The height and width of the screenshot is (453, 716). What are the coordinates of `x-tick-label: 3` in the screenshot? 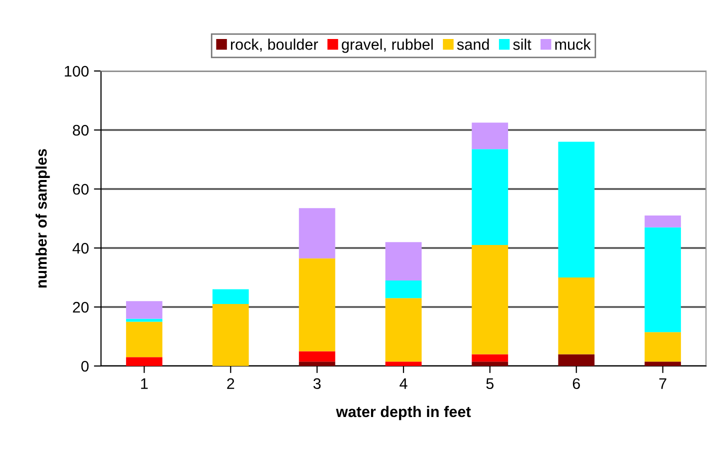 It's located at (317, 384).